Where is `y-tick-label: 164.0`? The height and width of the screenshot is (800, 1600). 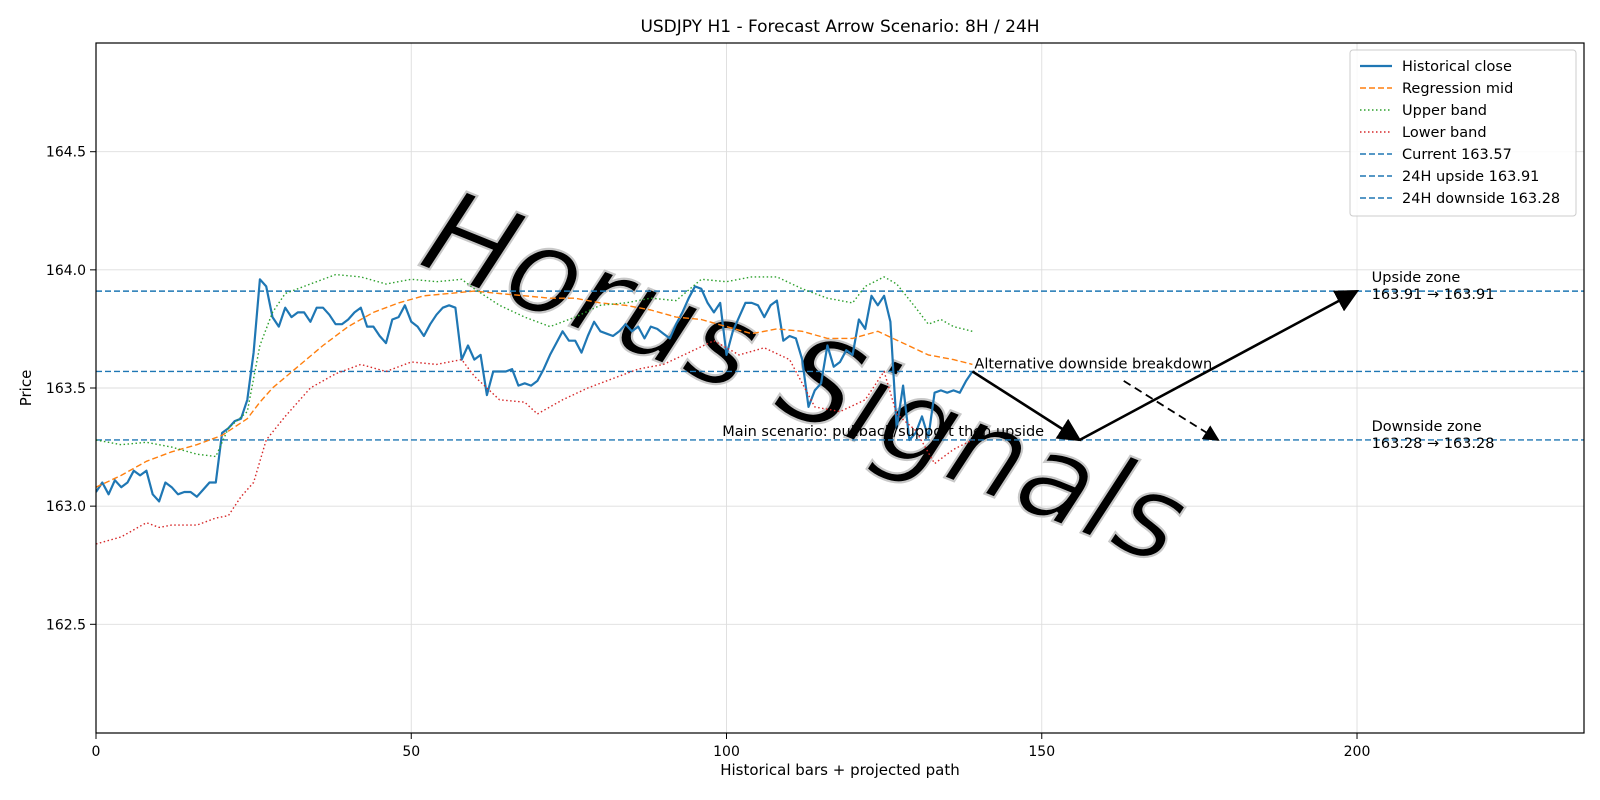
y-tick-label: 164.0 is located at coordinates (66, 271).